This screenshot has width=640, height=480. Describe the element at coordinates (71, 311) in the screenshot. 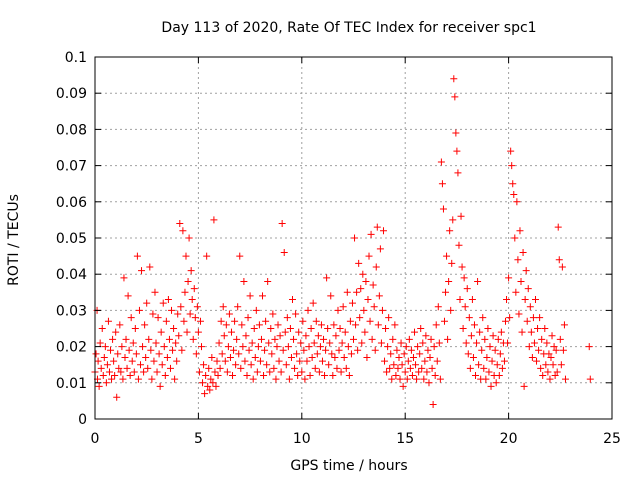

I see `y-tick-label: 0.03` at that location.